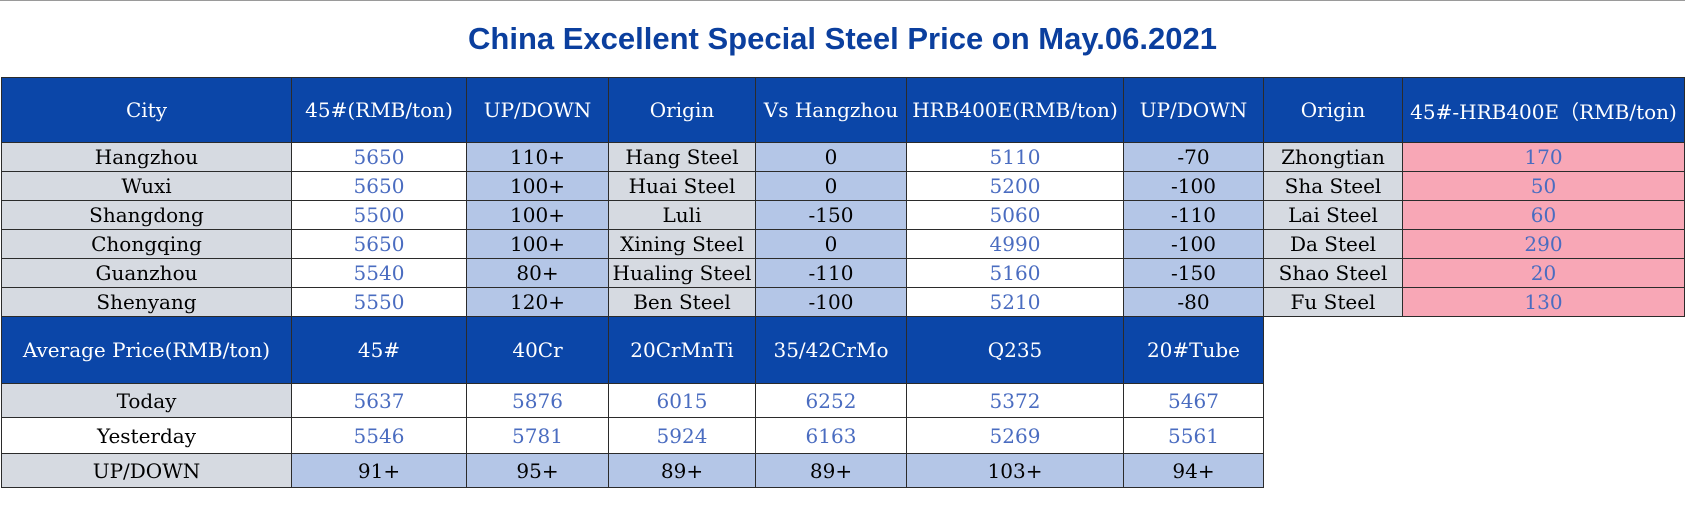  I want to click on avg-cell: 5781, so click(537, 435).